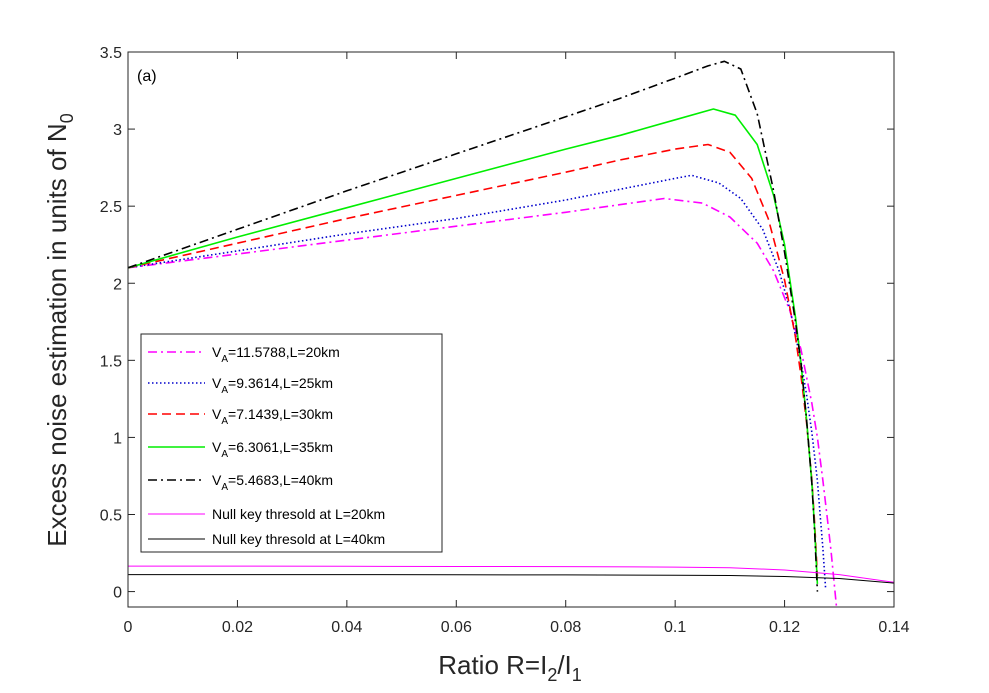 The width and height of the screenshot is (989, 693). I want to click on x-tick-label: 0.08, so click(565, 627).